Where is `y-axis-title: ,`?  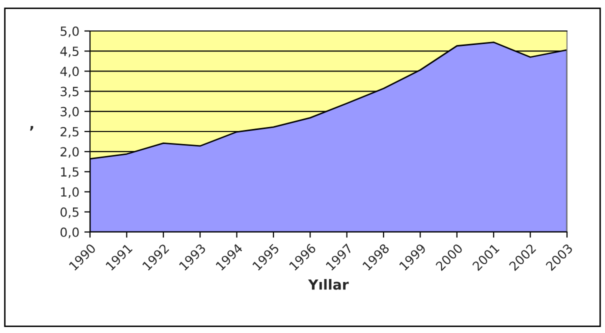 y-axis-title: , is located at coordinates (32, 128).